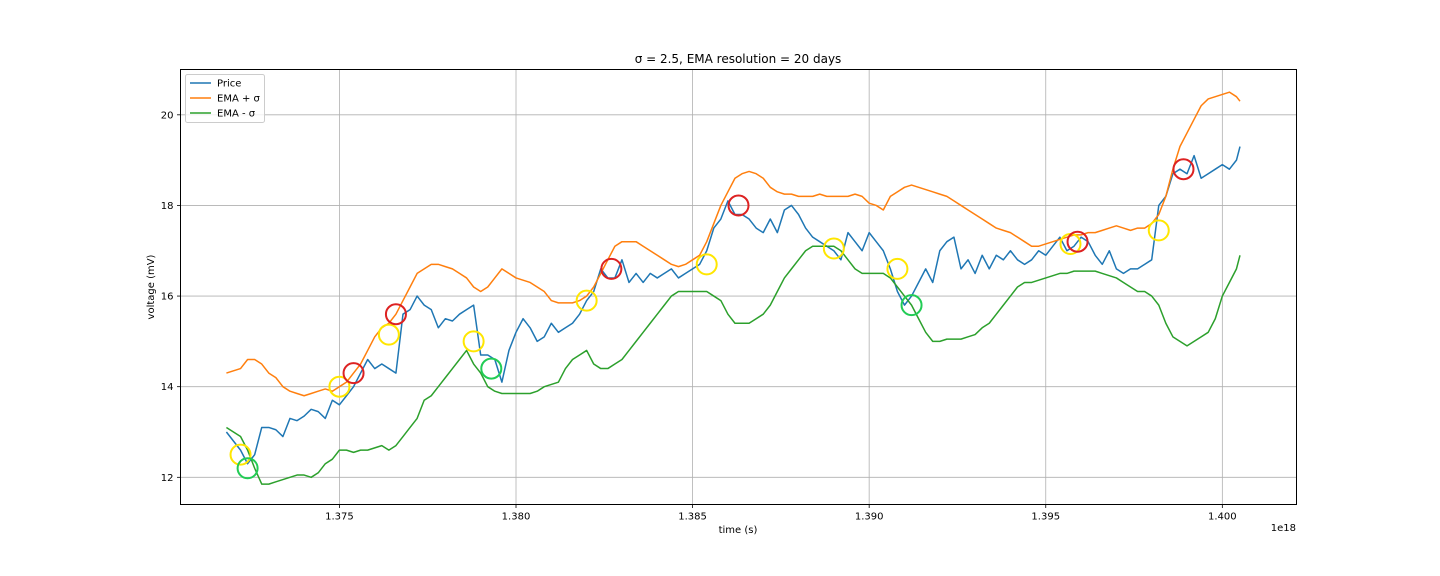 The image size is (1440, 576). What do you see at coordinates (167, 297) in the screenshot?
I see `y-tick-label: 16` at bounding box center [167, 297].